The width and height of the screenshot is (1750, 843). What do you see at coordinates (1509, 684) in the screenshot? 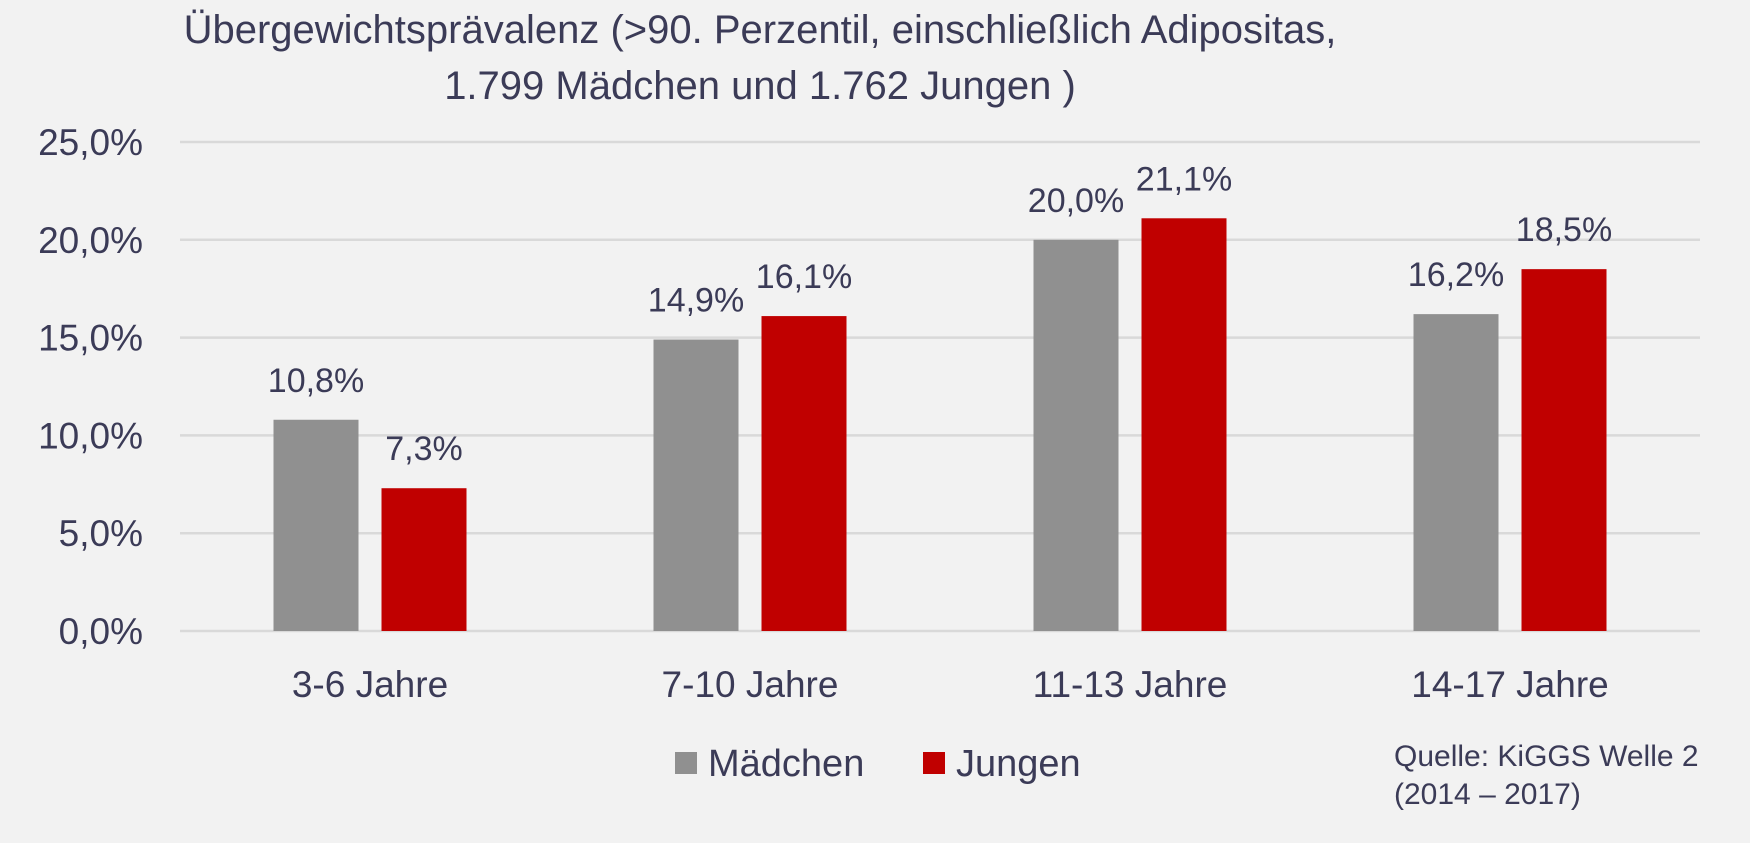
I see `x-tick-label: 14-17 Jahre` at bounding box center [1509, 684].